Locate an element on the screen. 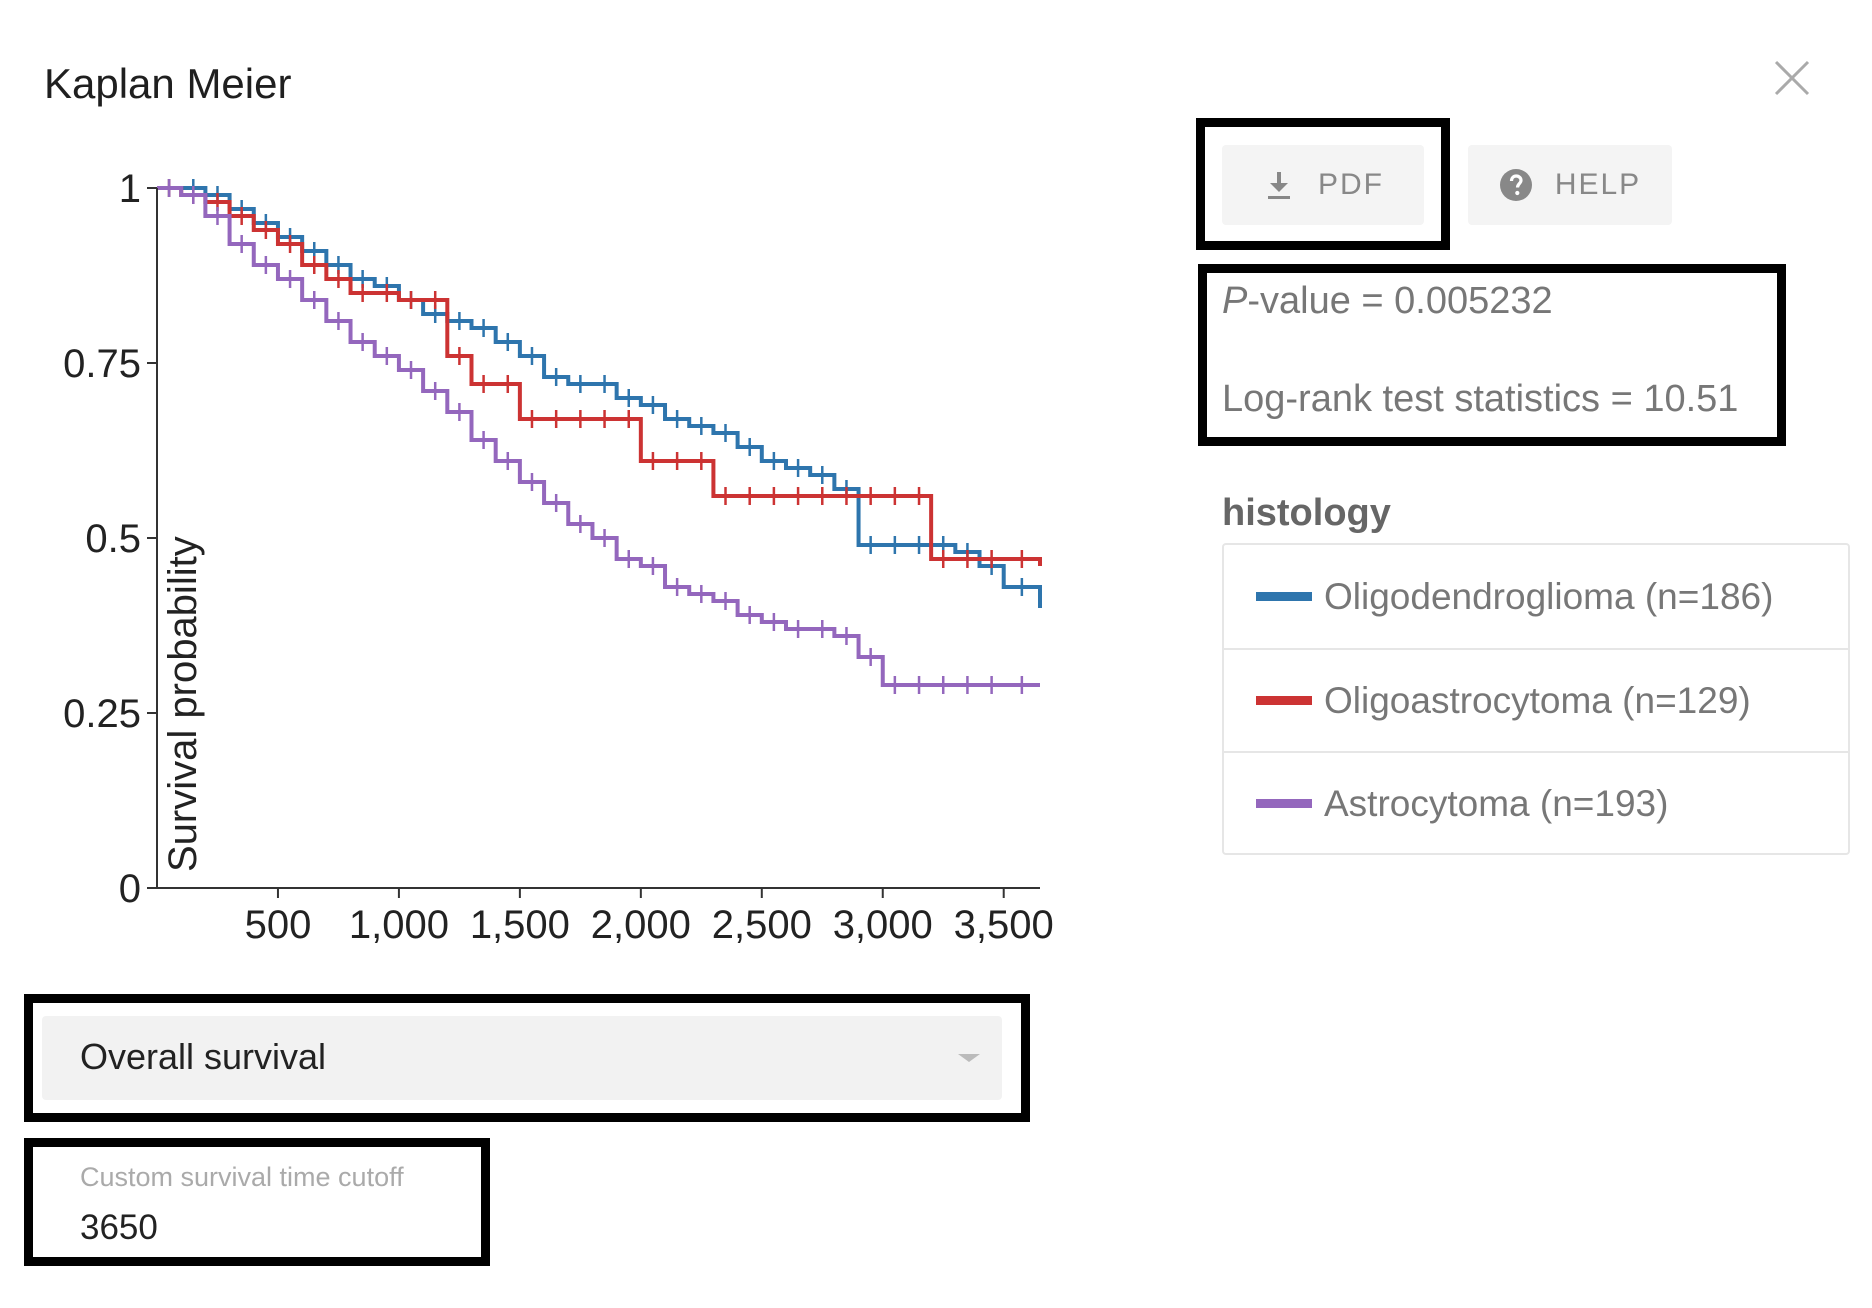 The width and height of the screenshot is (1872, 1308). legend-item-oligoastrocytoma: Oligoastrocytoma (n=129) is located at coordinates (1536, 699).